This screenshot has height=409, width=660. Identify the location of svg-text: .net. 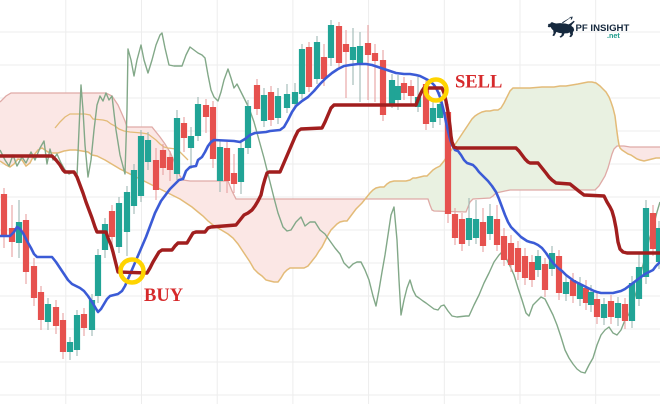
(613, 35).